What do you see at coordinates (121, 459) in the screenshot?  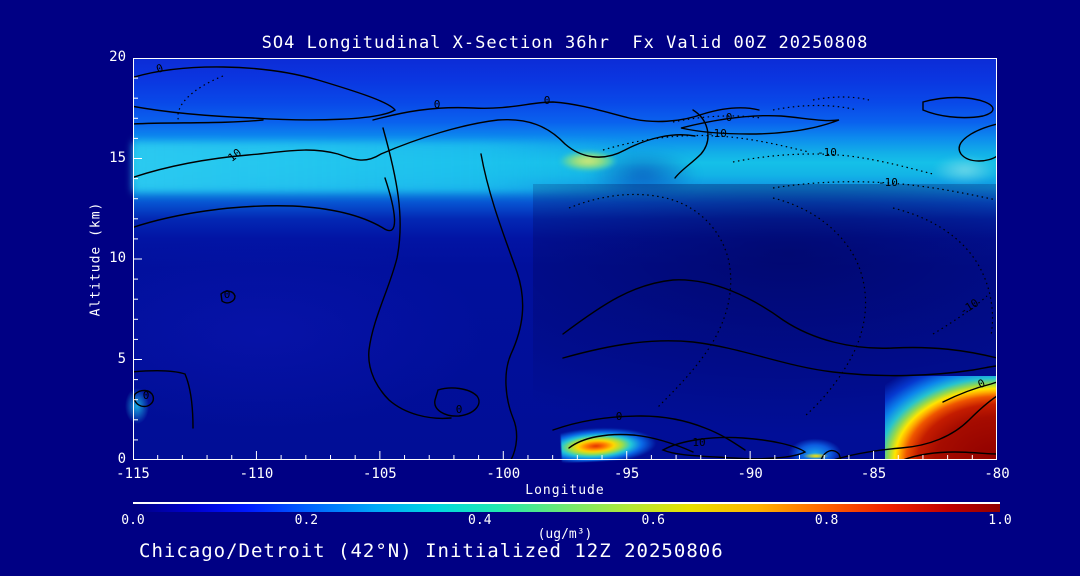 I see `y-tick-label: 0` at bounding box center [121, 459].